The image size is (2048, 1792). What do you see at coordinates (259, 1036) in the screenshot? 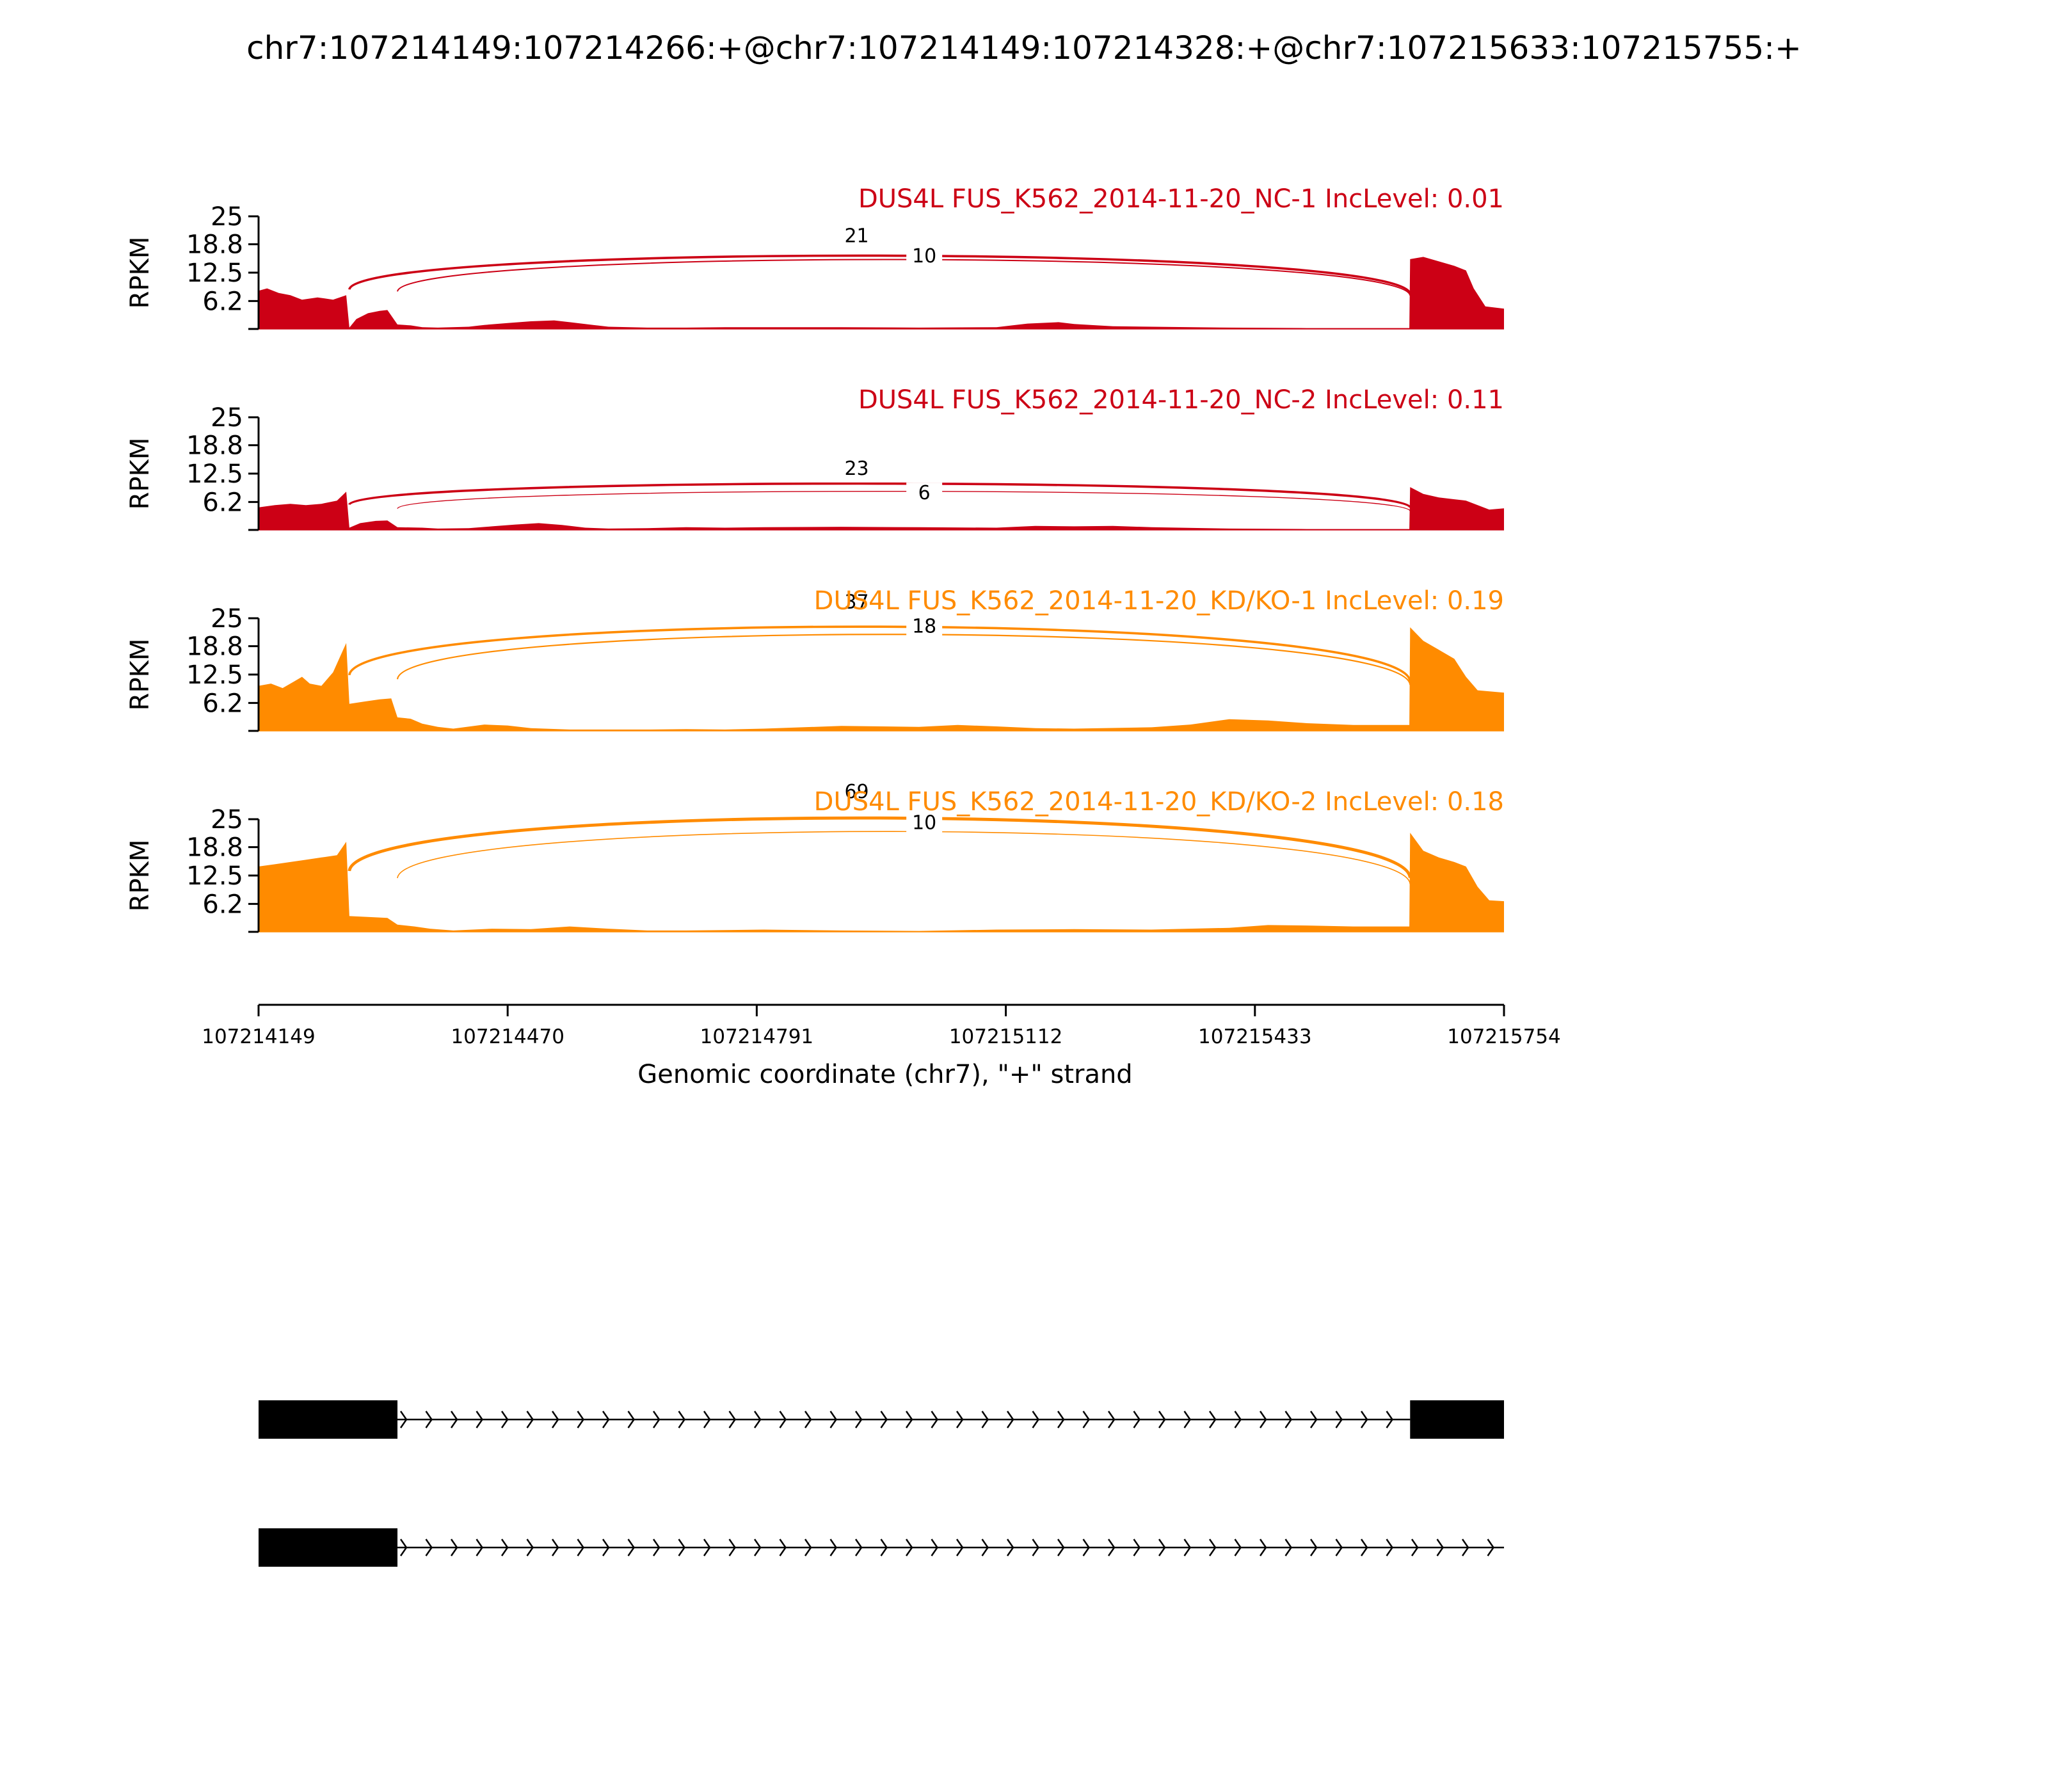
I see `x-tick-label: 107214149` at bounding box center [259, 1036].